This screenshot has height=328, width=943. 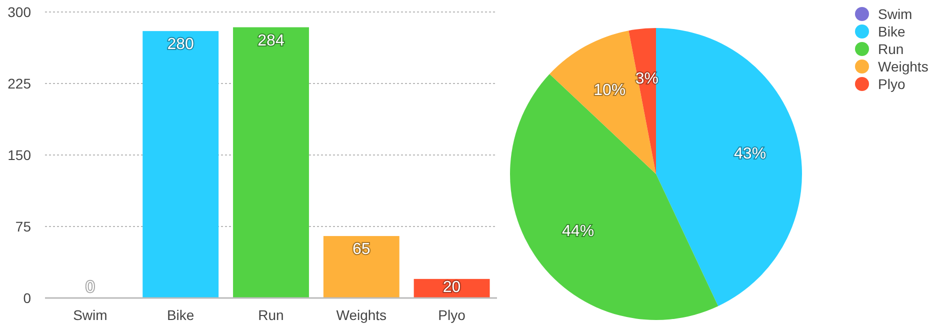 I want to click on data-label: 280, so click(x=180, y=45).